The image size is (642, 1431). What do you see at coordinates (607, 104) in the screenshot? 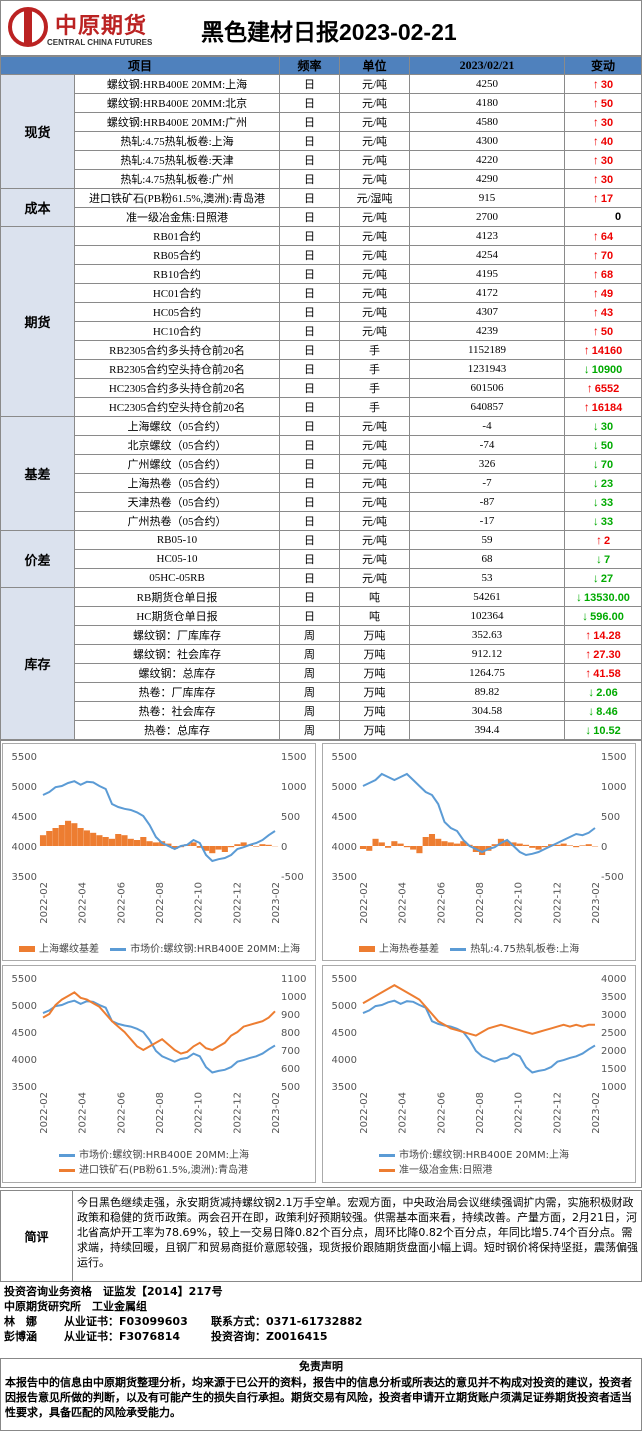
I see `change-value: 50` at bounding box center [607, 104].